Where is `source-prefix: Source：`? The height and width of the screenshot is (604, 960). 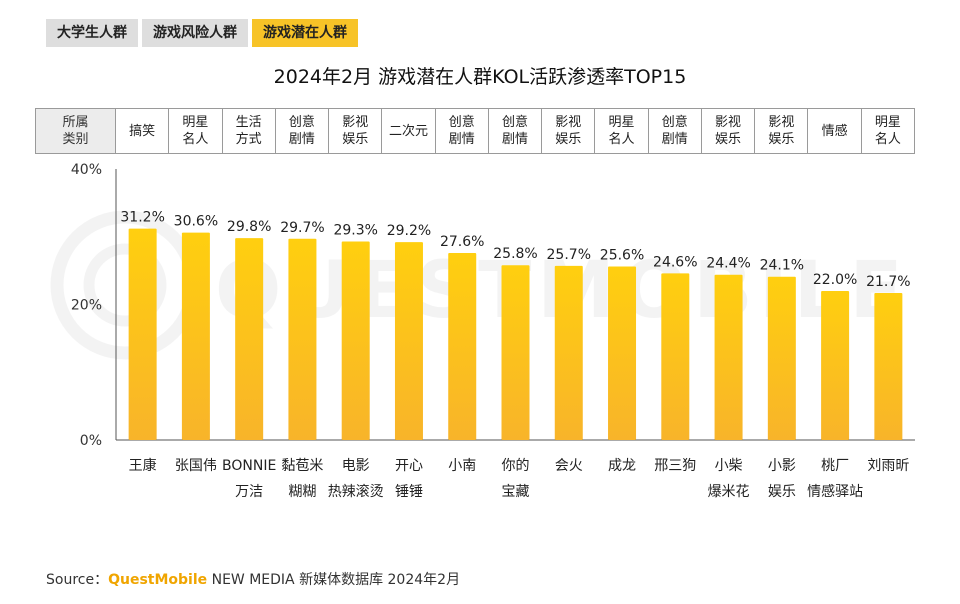
source-prefix: Source： is located at coordinates (77, 580).